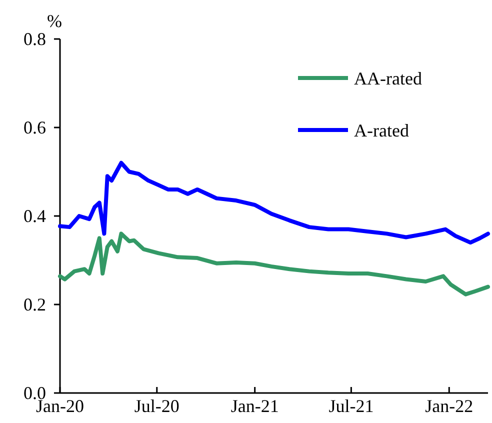 The width and height of the screenshot is (492, 423). What do you see at coordinates (388, 78) in the screenshot?
I see `legend-label: AA-rated` at bounding box center [388, 78].